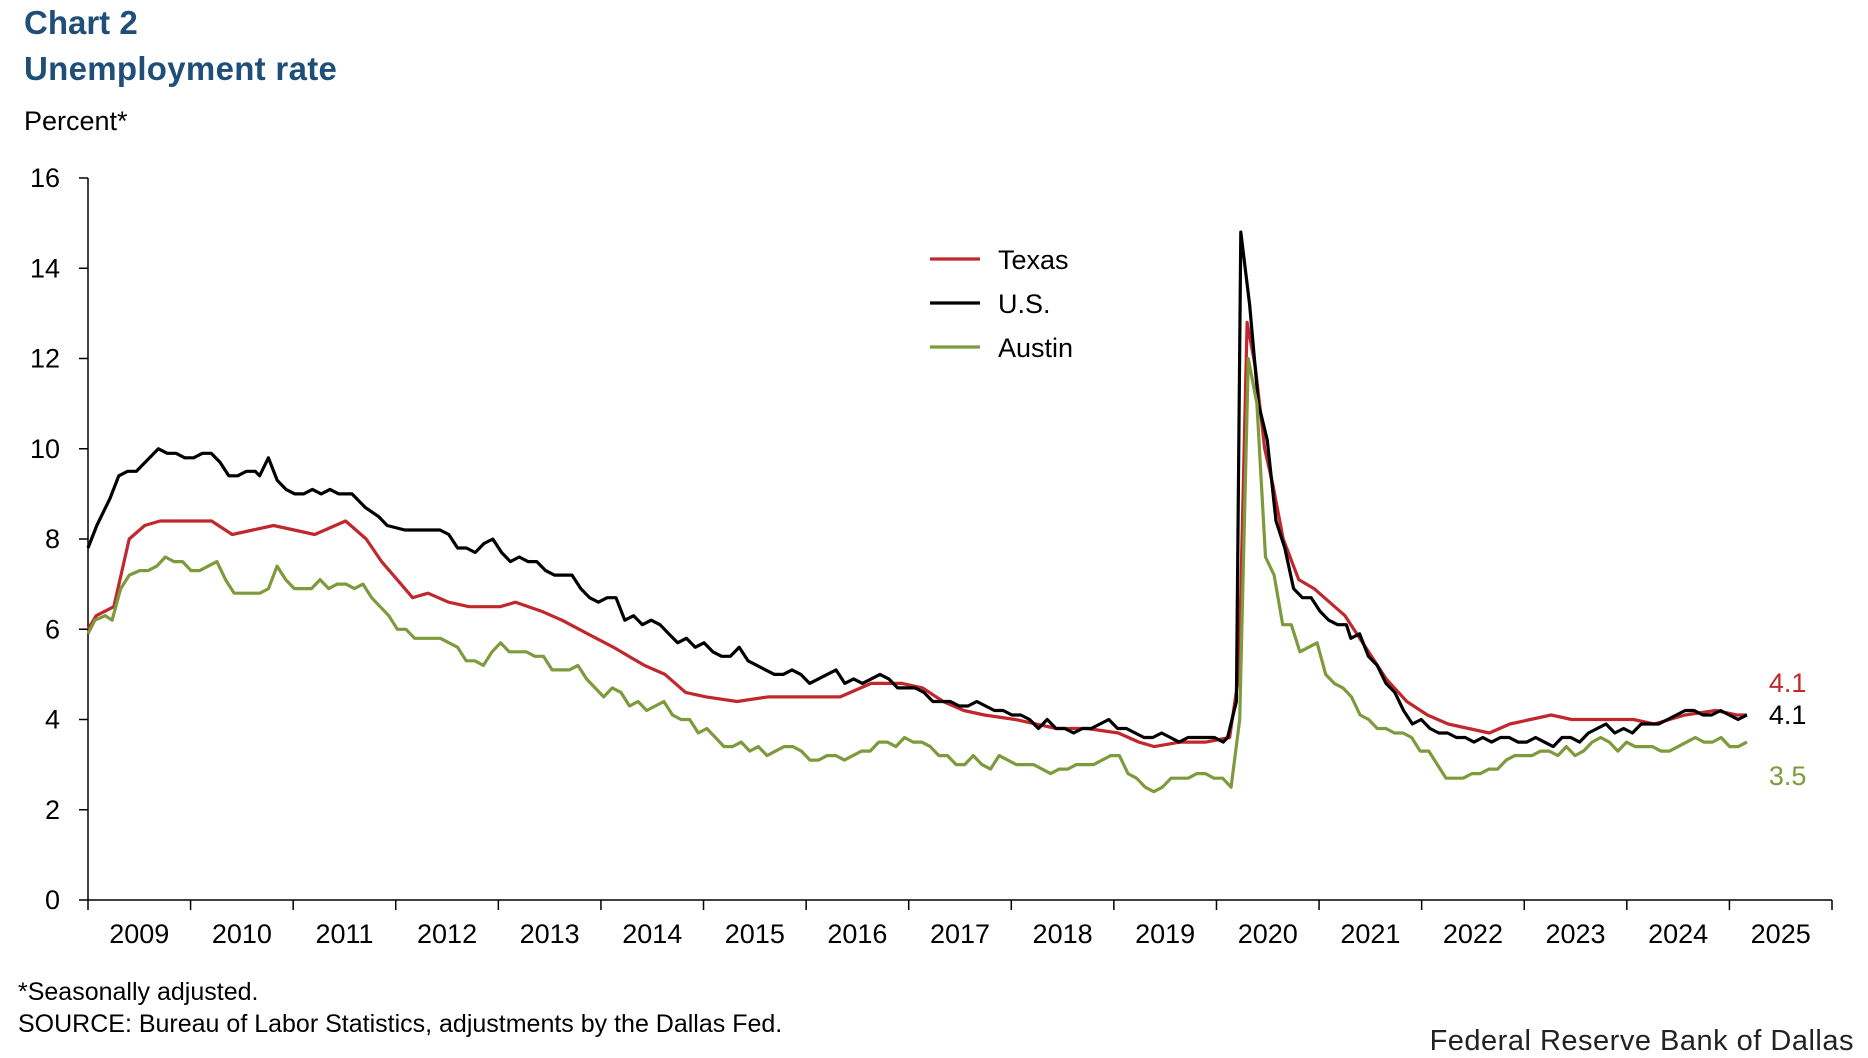 This screenshot has width=1868, height=1058. I want to click on y-tick-label: 8, so click(52, 539).